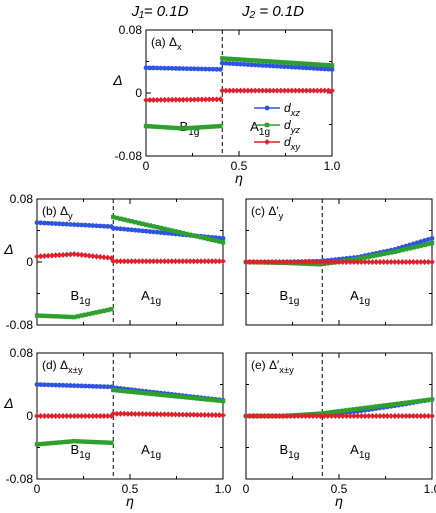 The width and height of the screenshot is (436, 513). What do you see at coordinates (130, 267) in the screenshot?
I see `series-d-yz` at bounding box center [130, 267].